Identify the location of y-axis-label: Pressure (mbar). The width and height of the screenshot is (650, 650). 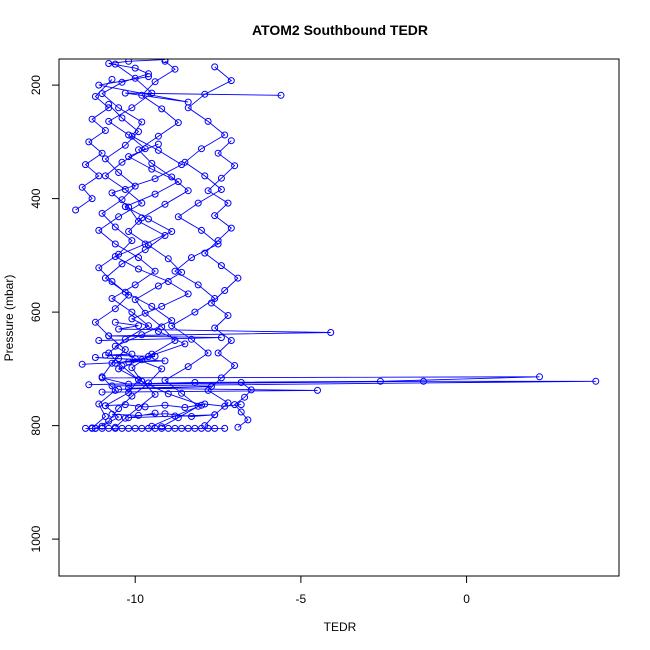
(9, 318).